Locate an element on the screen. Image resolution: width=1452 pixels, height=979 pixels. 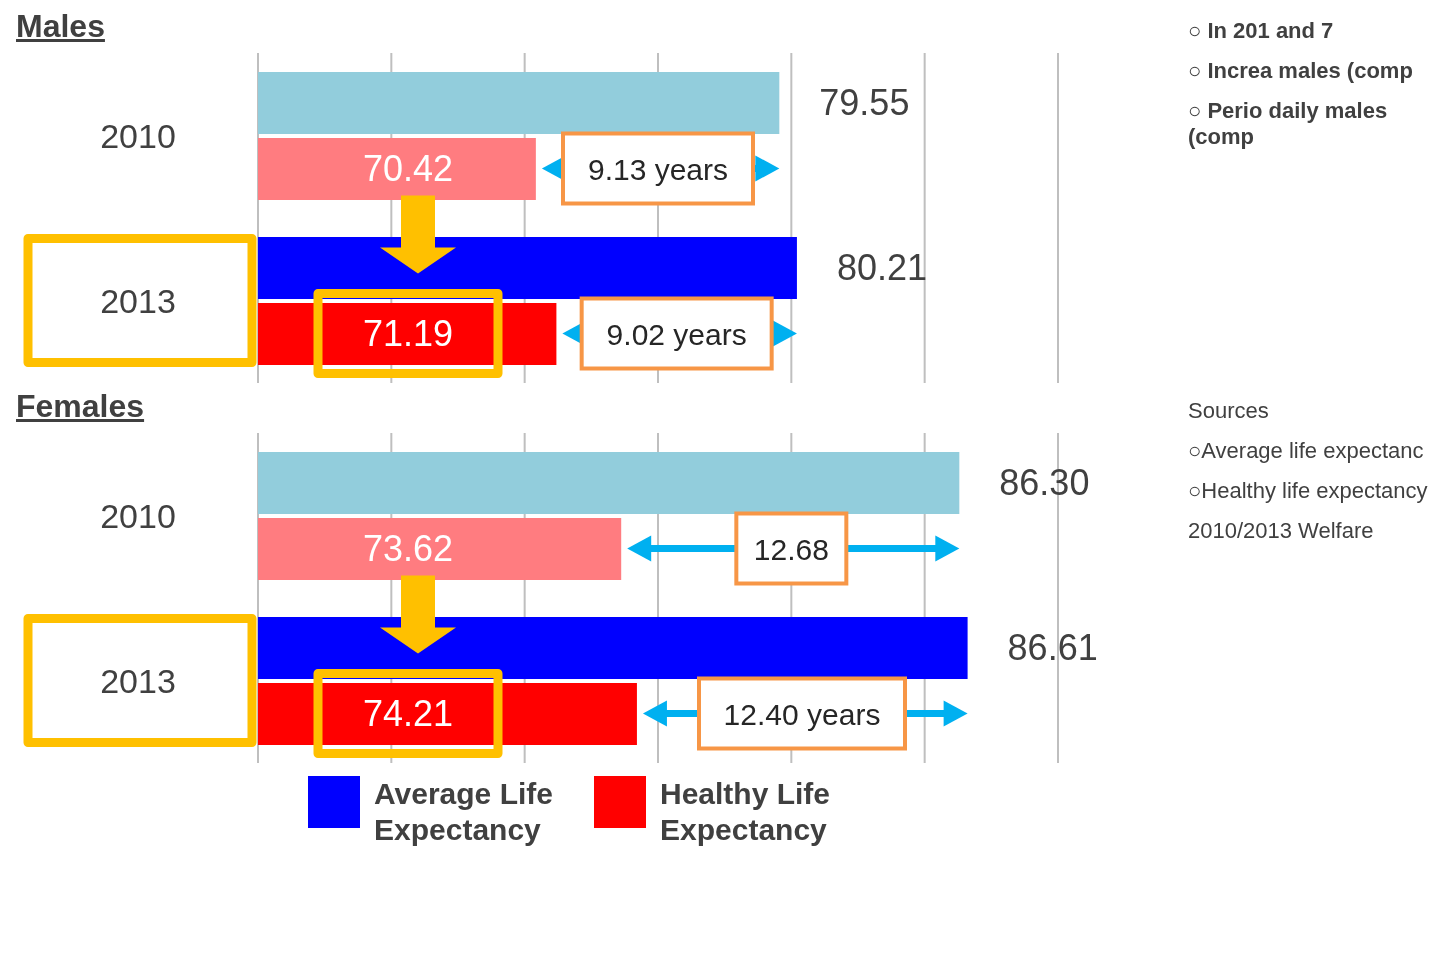
text: 2010/2013 Welfare is located at coordinates (1281, 531).